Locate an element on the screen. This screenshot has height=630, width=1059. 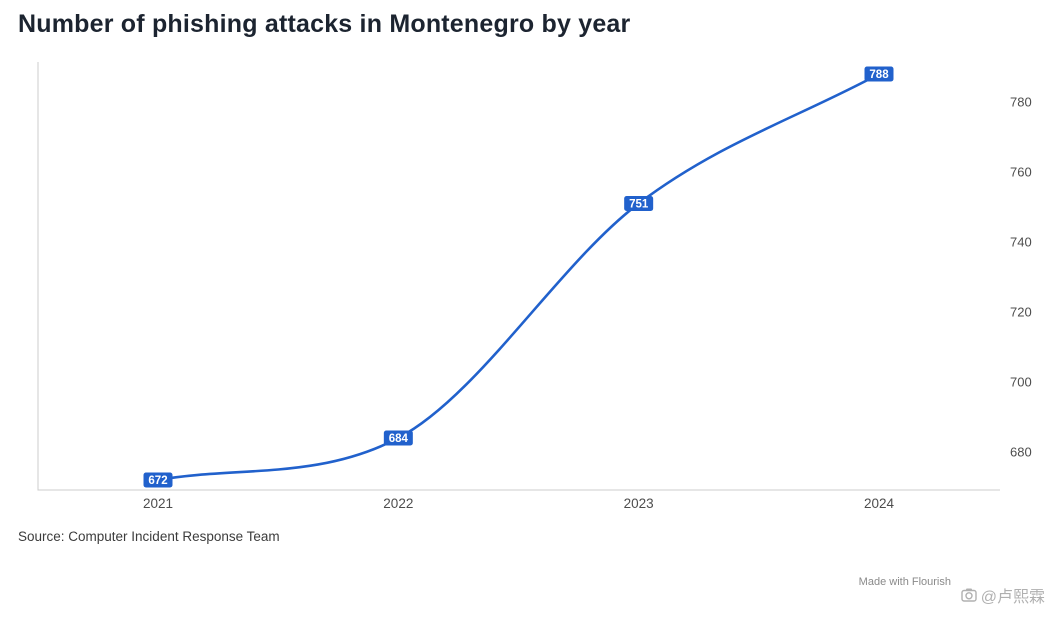
y-tick-label: 700 is located at coordinates (1021, 382).